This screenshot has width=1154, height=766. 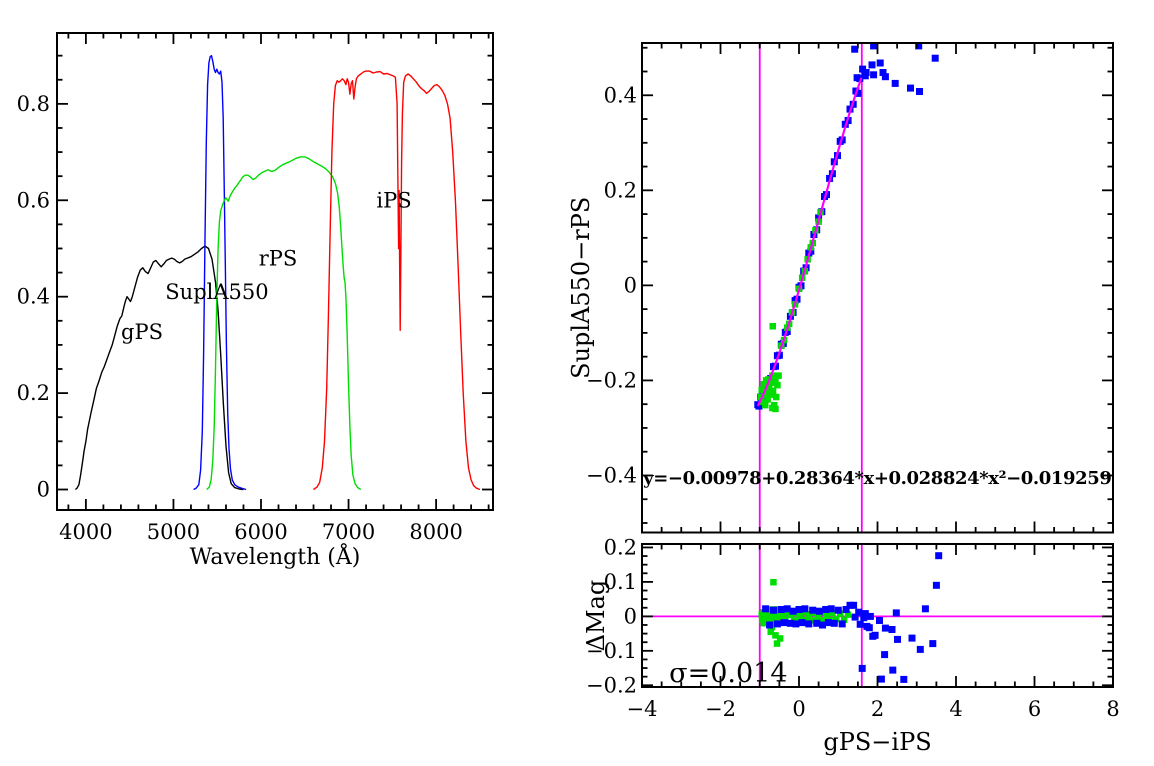 What do you see at coordinates (393, 201) in the screenshot?
I see `filters-annotation: iPS` at bounding box center [393, 201].